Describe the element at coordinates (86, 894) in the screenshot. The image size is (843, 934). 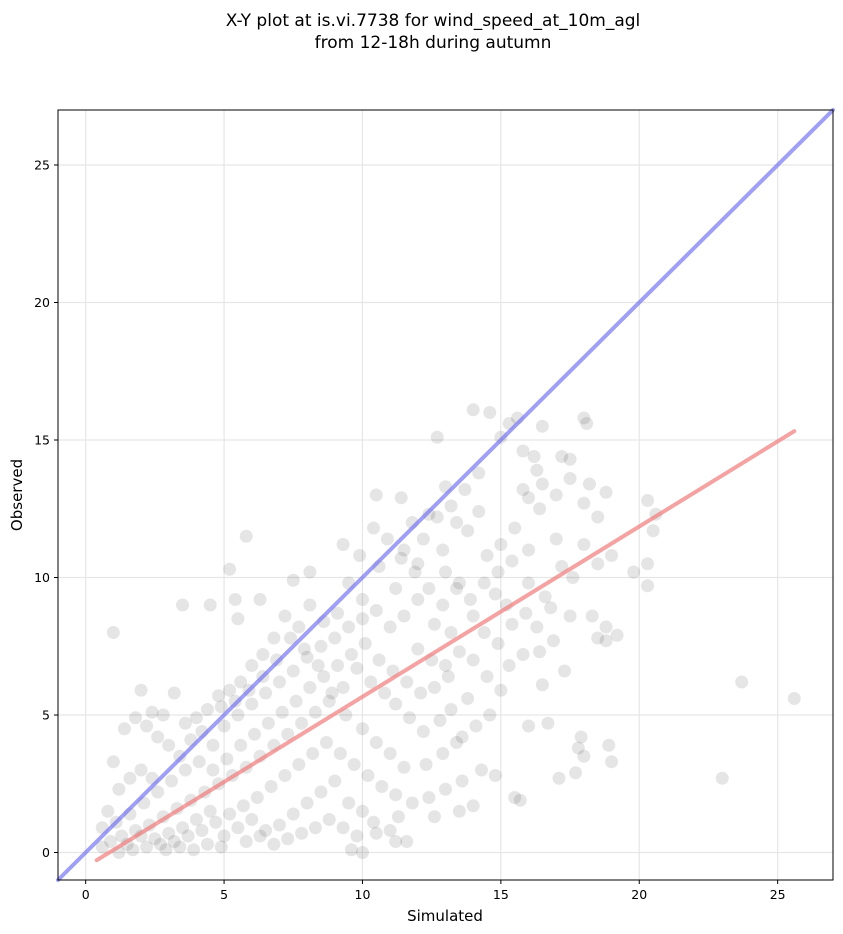
I see `x-tick-label: 0` at that location.